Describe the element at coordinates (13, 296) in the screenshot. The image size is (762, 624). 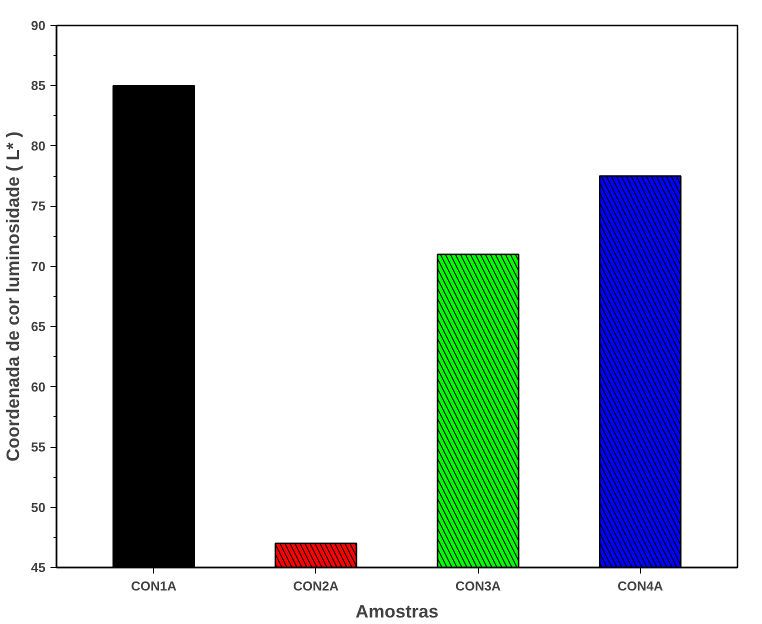
I see `y-axis-title: Coordenada de cor luminosidade ( L* )` at that location.